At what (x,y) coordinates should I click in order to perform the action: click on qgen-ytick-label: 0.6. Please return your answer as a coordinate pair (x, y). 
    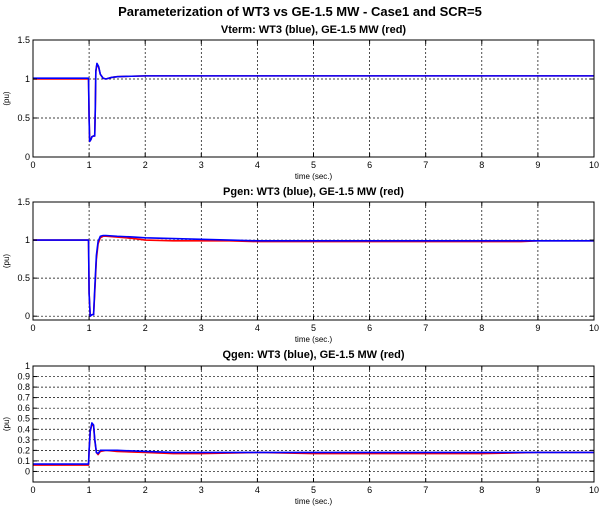
    Looking at the image, I should click on (23, 408).